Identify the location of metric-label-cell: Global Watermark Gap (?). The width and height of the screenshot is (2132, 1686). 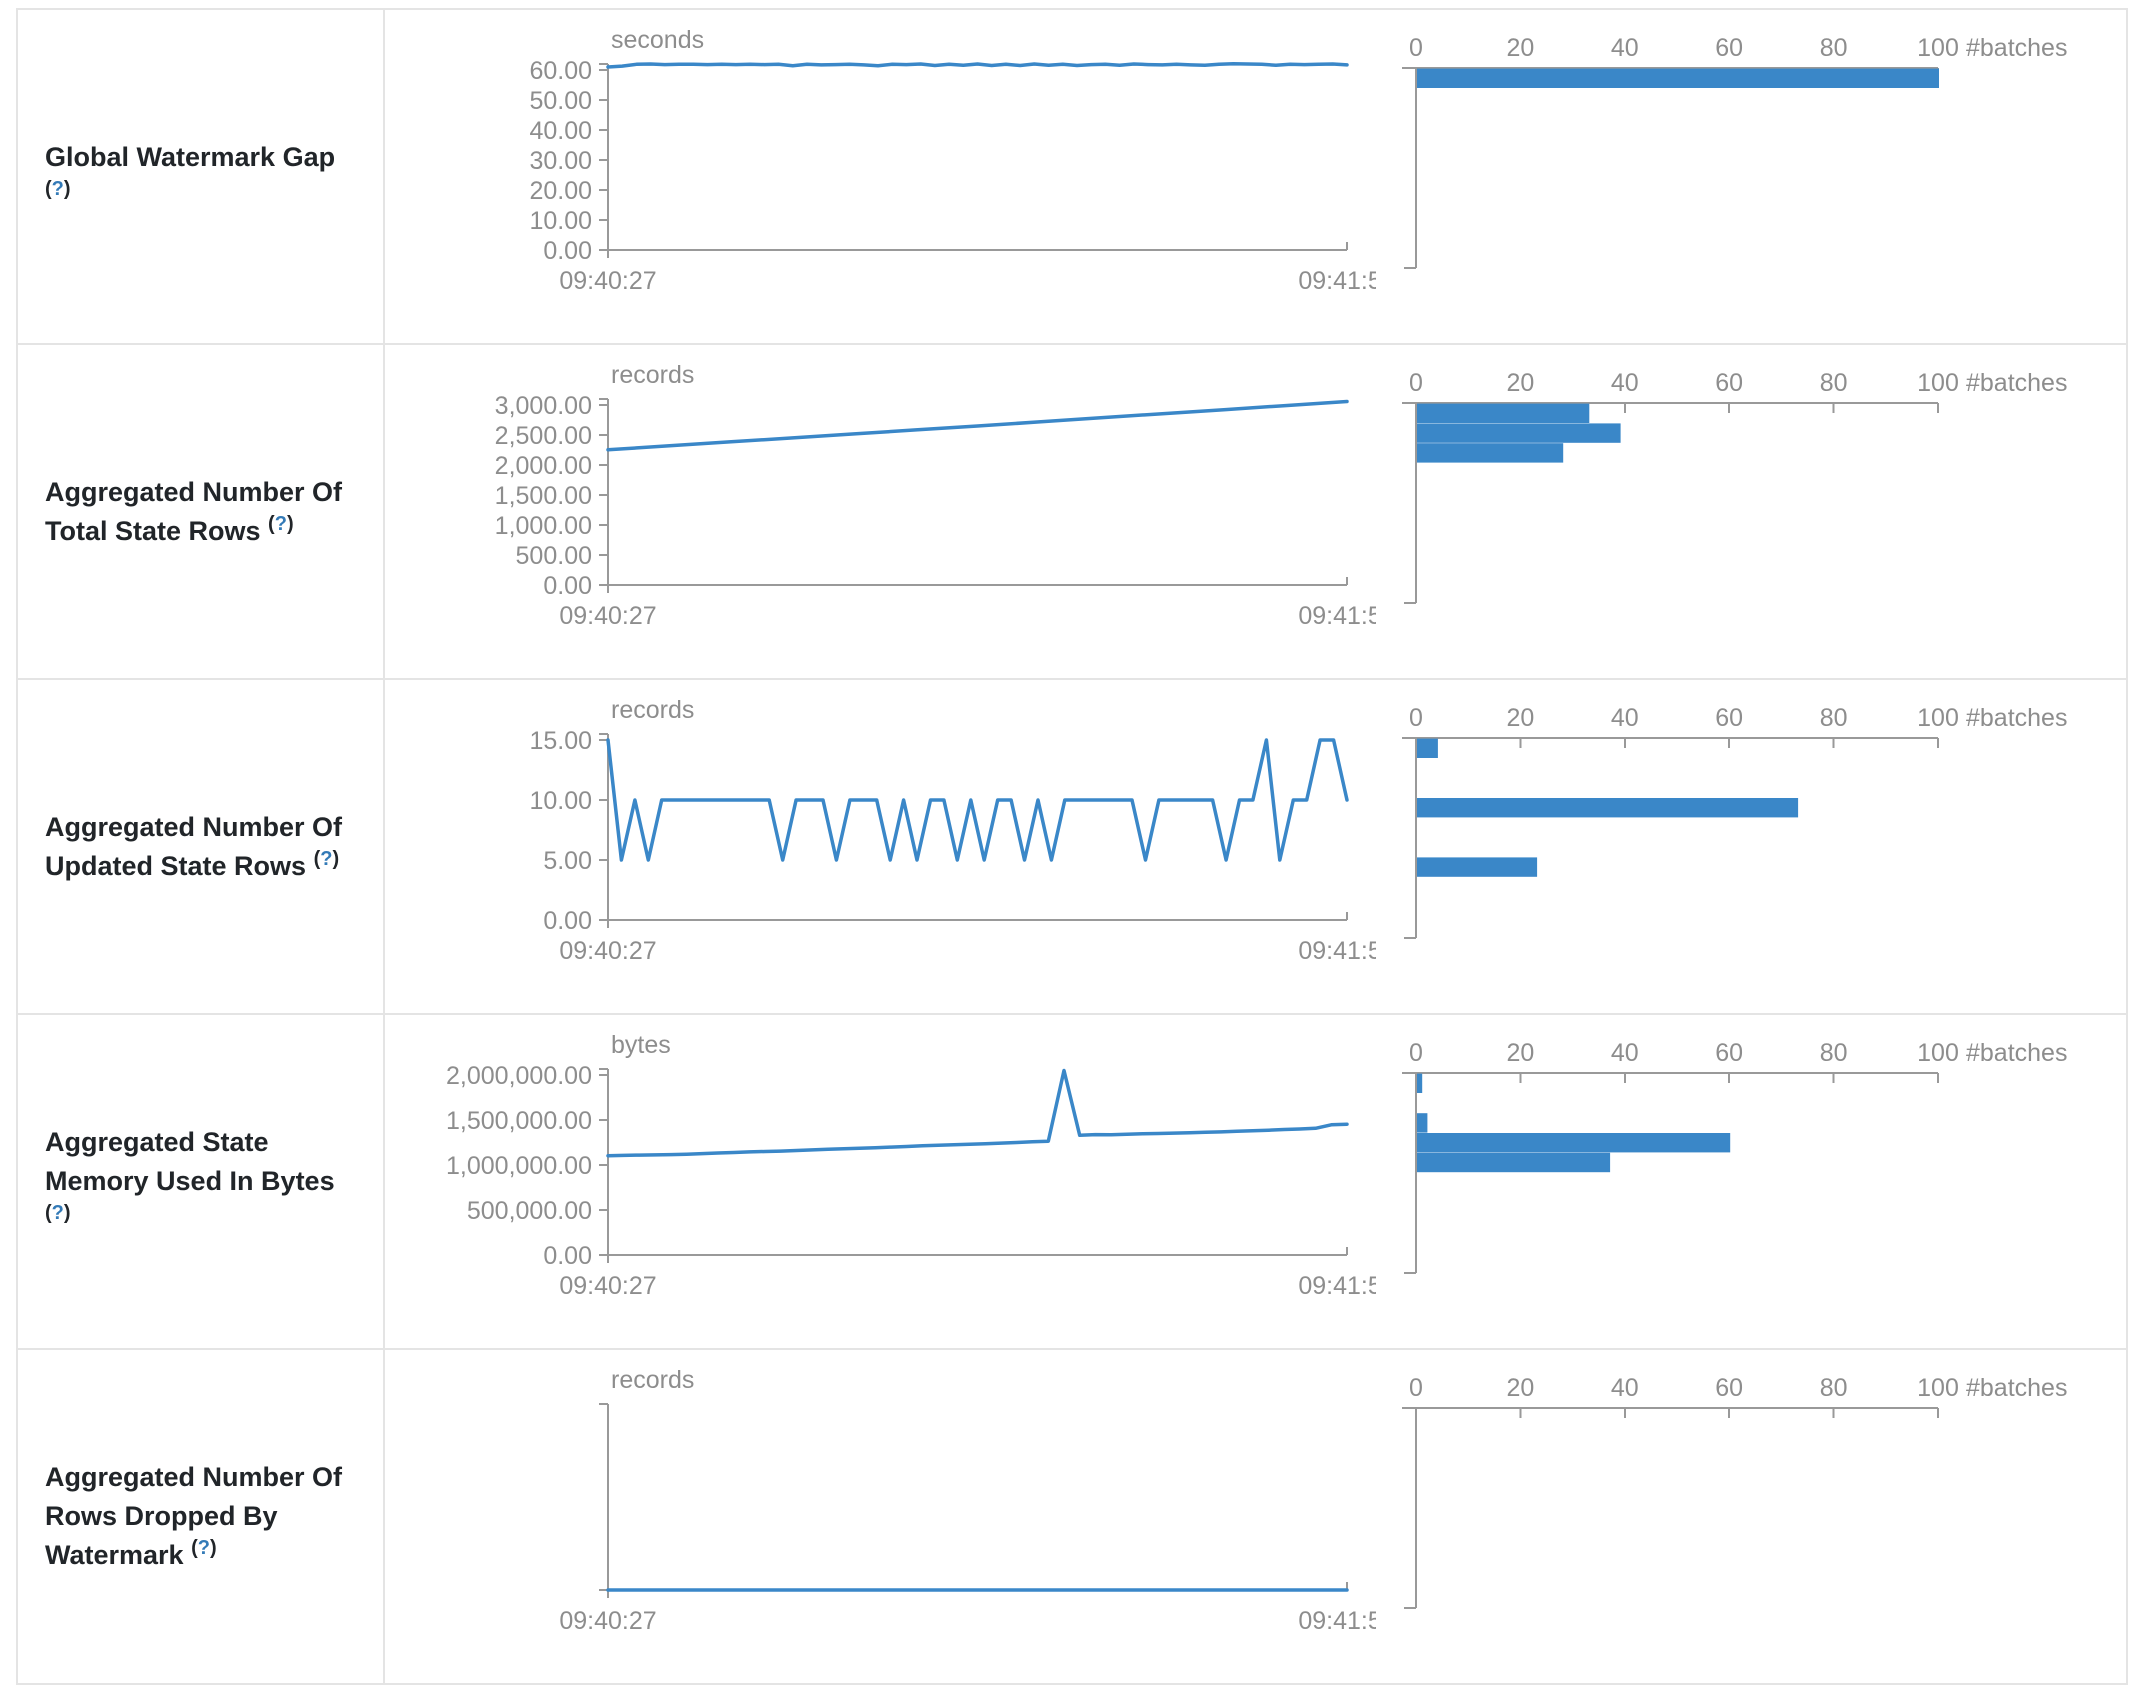
(201, 176).